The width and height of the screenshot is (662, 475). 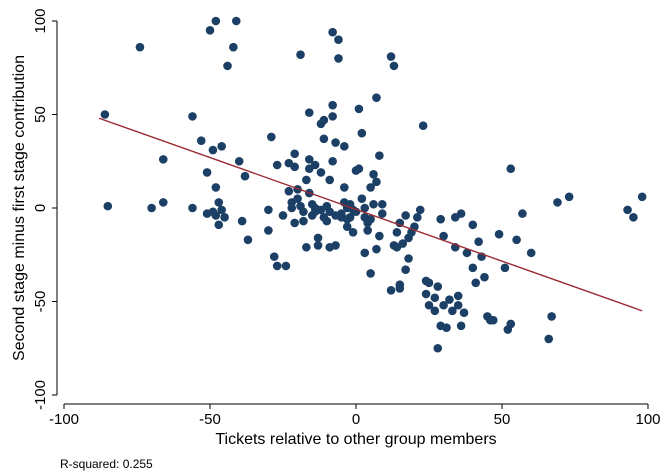 I want to click on r-squared-note: R-squared: 0.255, so click(x=106, y=464).